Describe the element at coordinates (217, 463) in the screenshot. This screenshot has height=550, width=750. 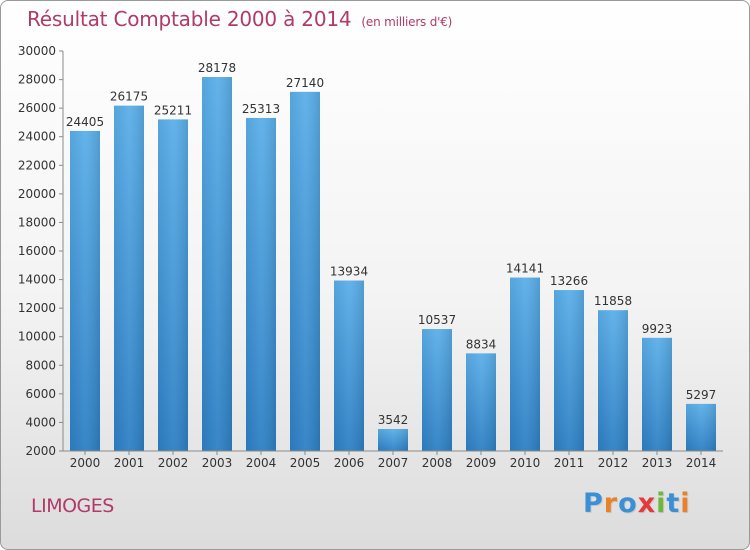
I see `x-tick-label-2003: 2003` at that location.